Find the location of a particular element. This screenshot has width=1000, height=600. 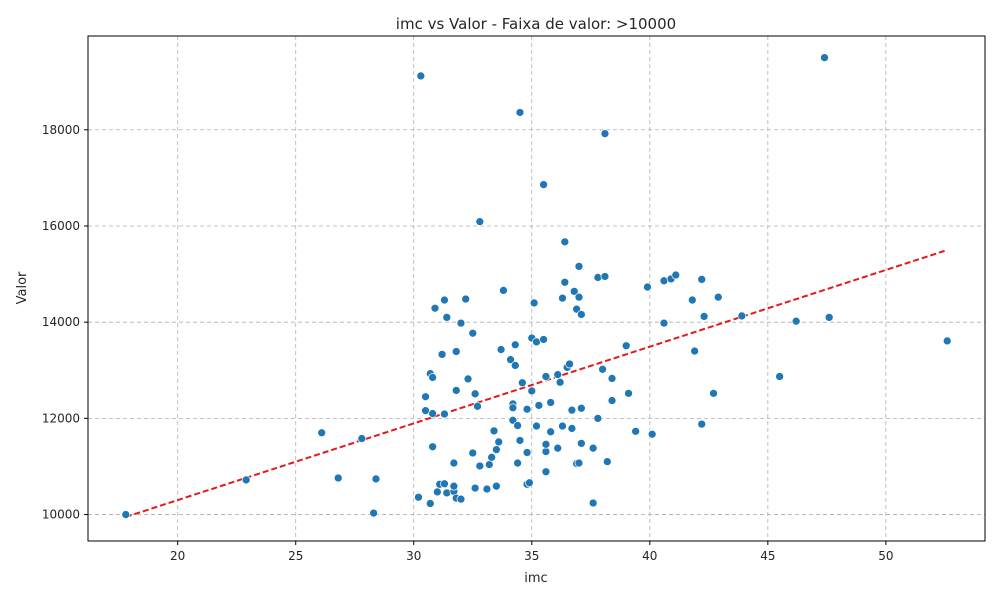

x-tick-label: 45 is located at coordinates (767, 556).